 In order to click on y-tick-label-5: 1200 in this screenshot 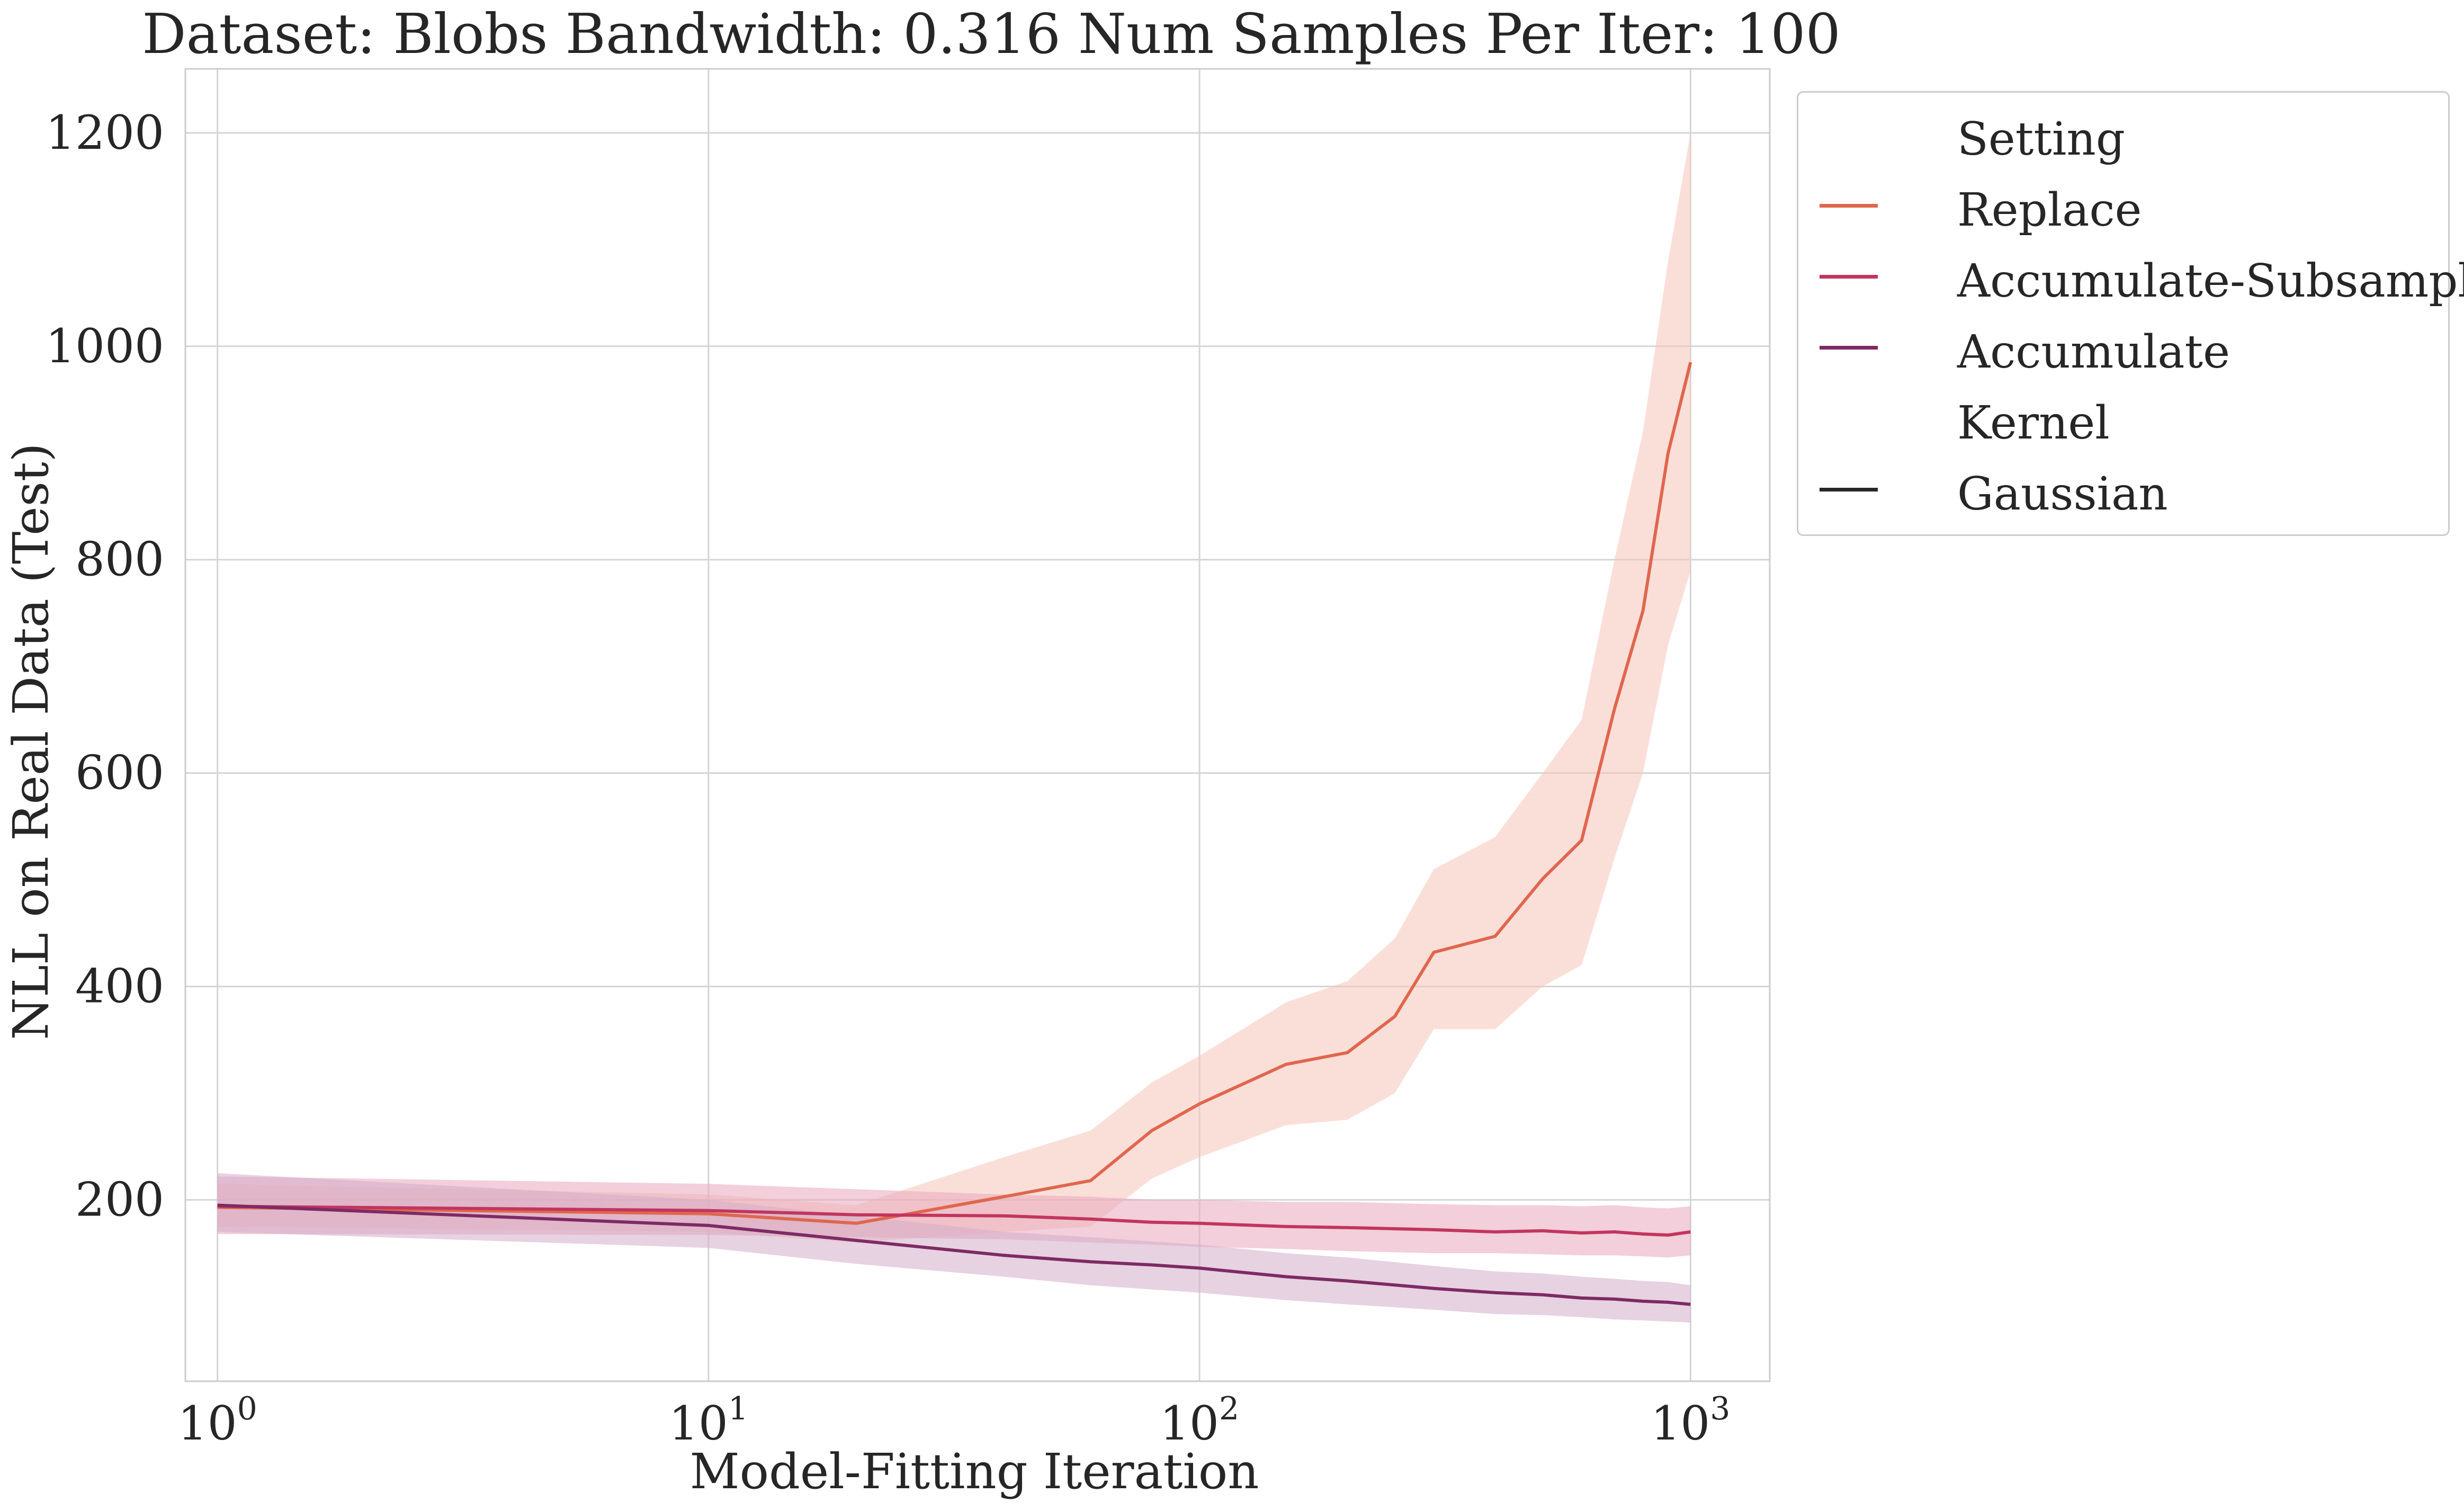, I will do `click(105, 132)`.